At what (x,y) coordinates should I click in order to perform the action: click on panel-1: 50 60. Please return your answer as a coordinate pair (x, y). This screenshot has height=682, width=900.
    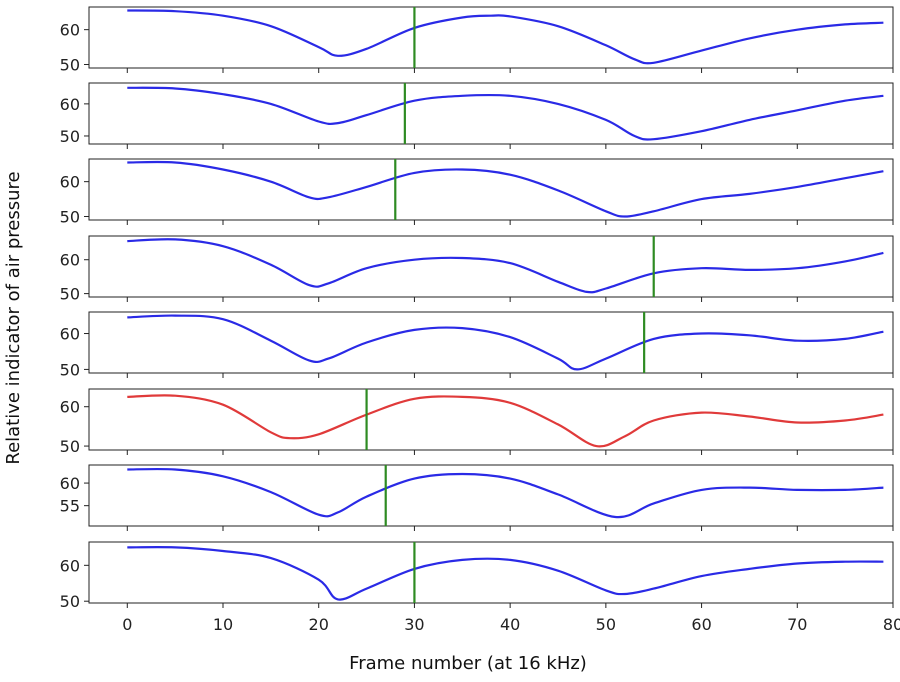
    Looking at the image, I should click on (477, 40).